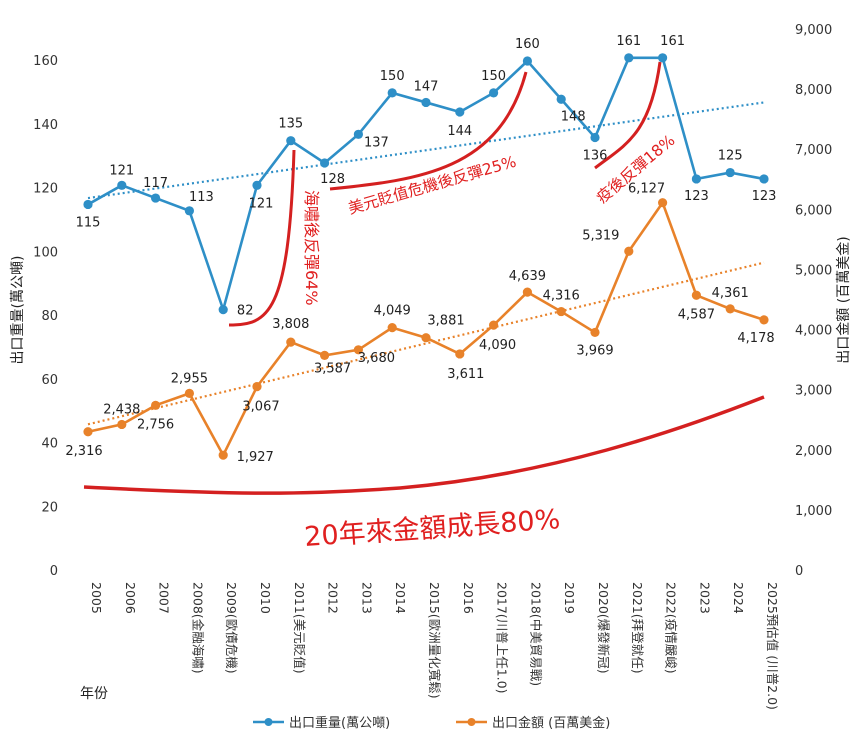  What do you see at coordinates (49, 444) in the screenshot?
I see `y-tick-left: 40` at bounding box center [49, 444].